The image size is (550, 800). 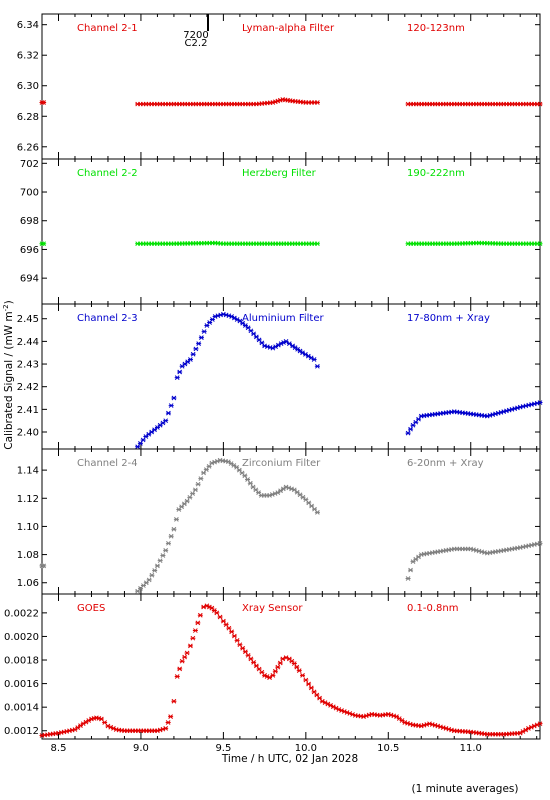 What do you see at coordinates (29, 221) in the screenshot?
I see `y-tick-label: 698` at bounding box center [29, 221].